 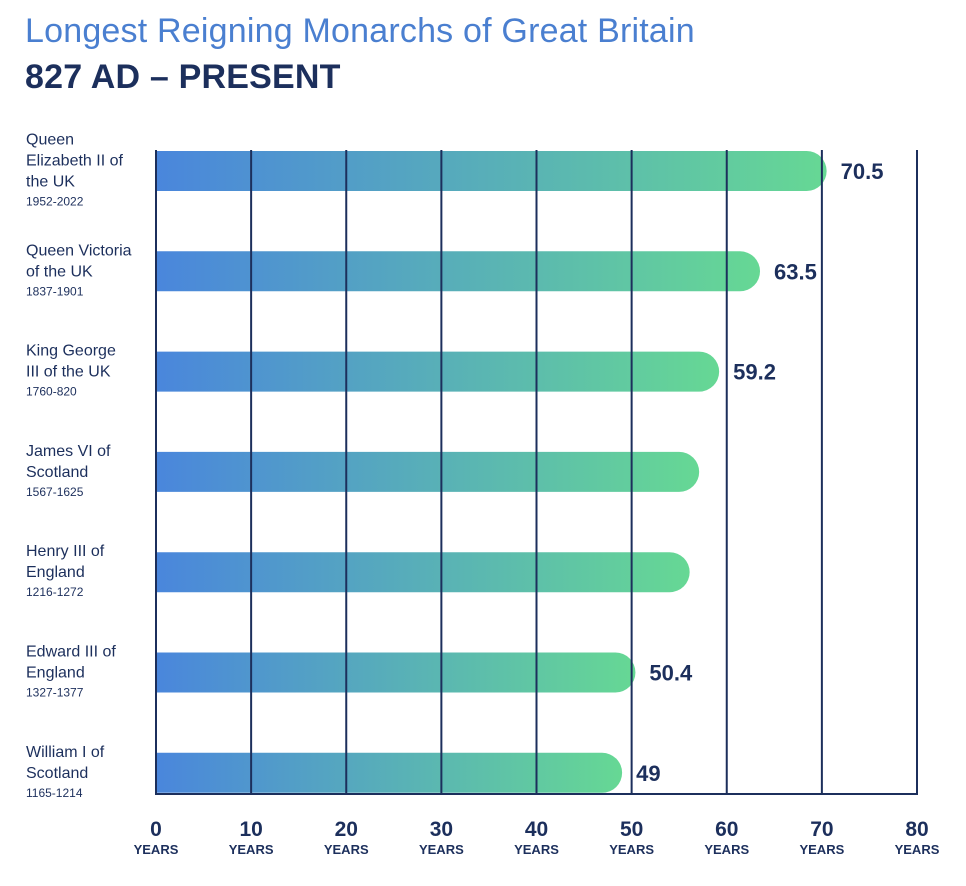 I want to click on category-label-2-line-1: Queen Victoria, so click(x=79, y=250).